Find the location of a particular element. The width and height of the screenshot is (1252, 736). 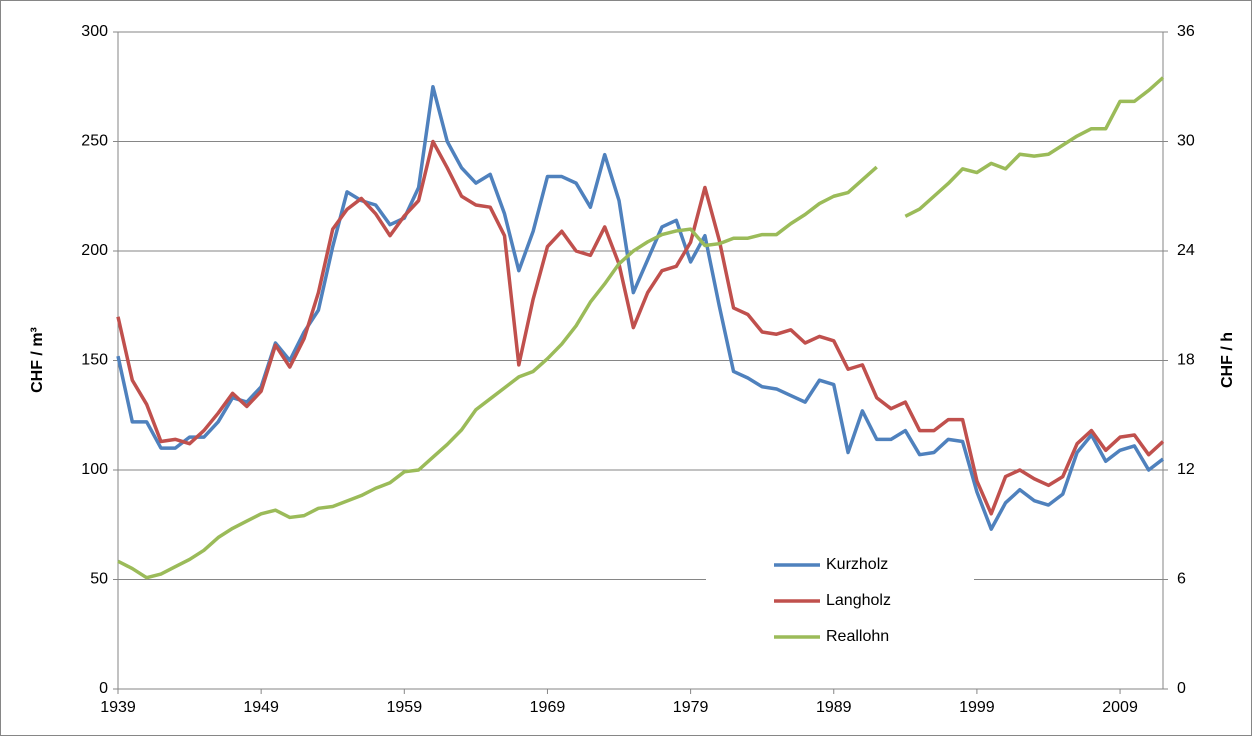

y-tick-label: 50 is located at coordinates (99, 579).